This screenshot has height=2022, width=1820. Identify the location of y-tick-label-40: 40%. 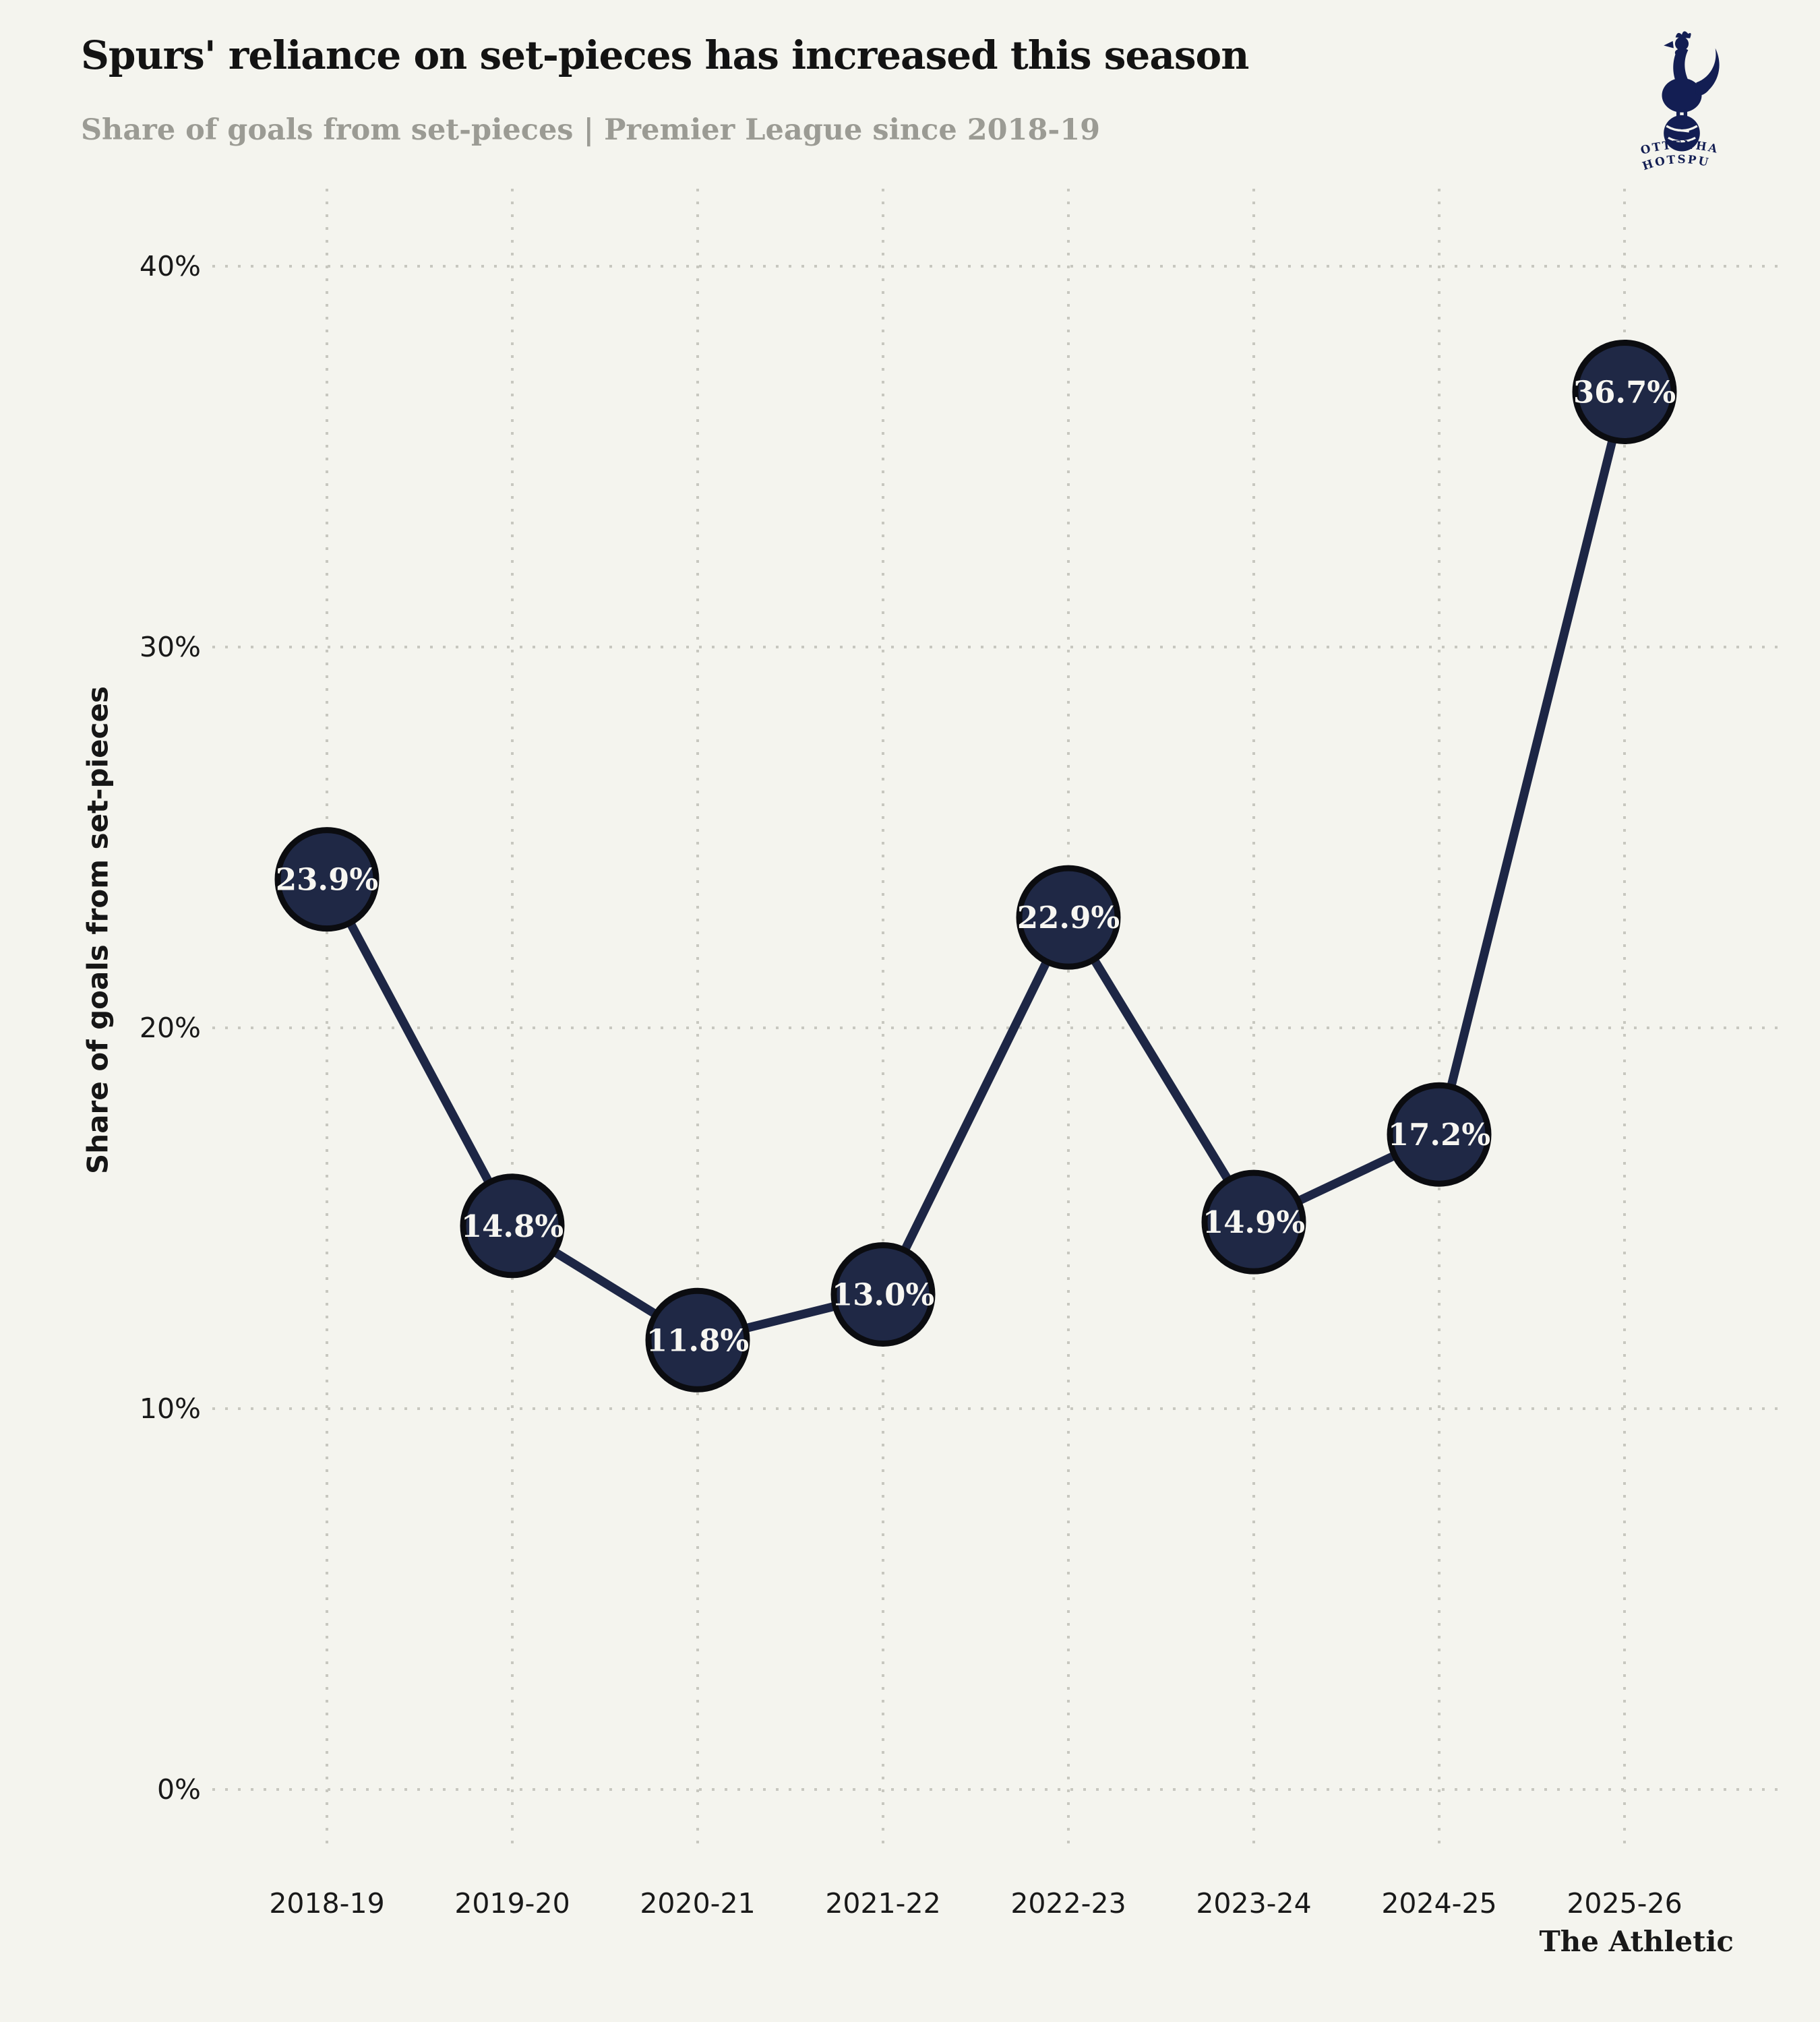
(170, 266).